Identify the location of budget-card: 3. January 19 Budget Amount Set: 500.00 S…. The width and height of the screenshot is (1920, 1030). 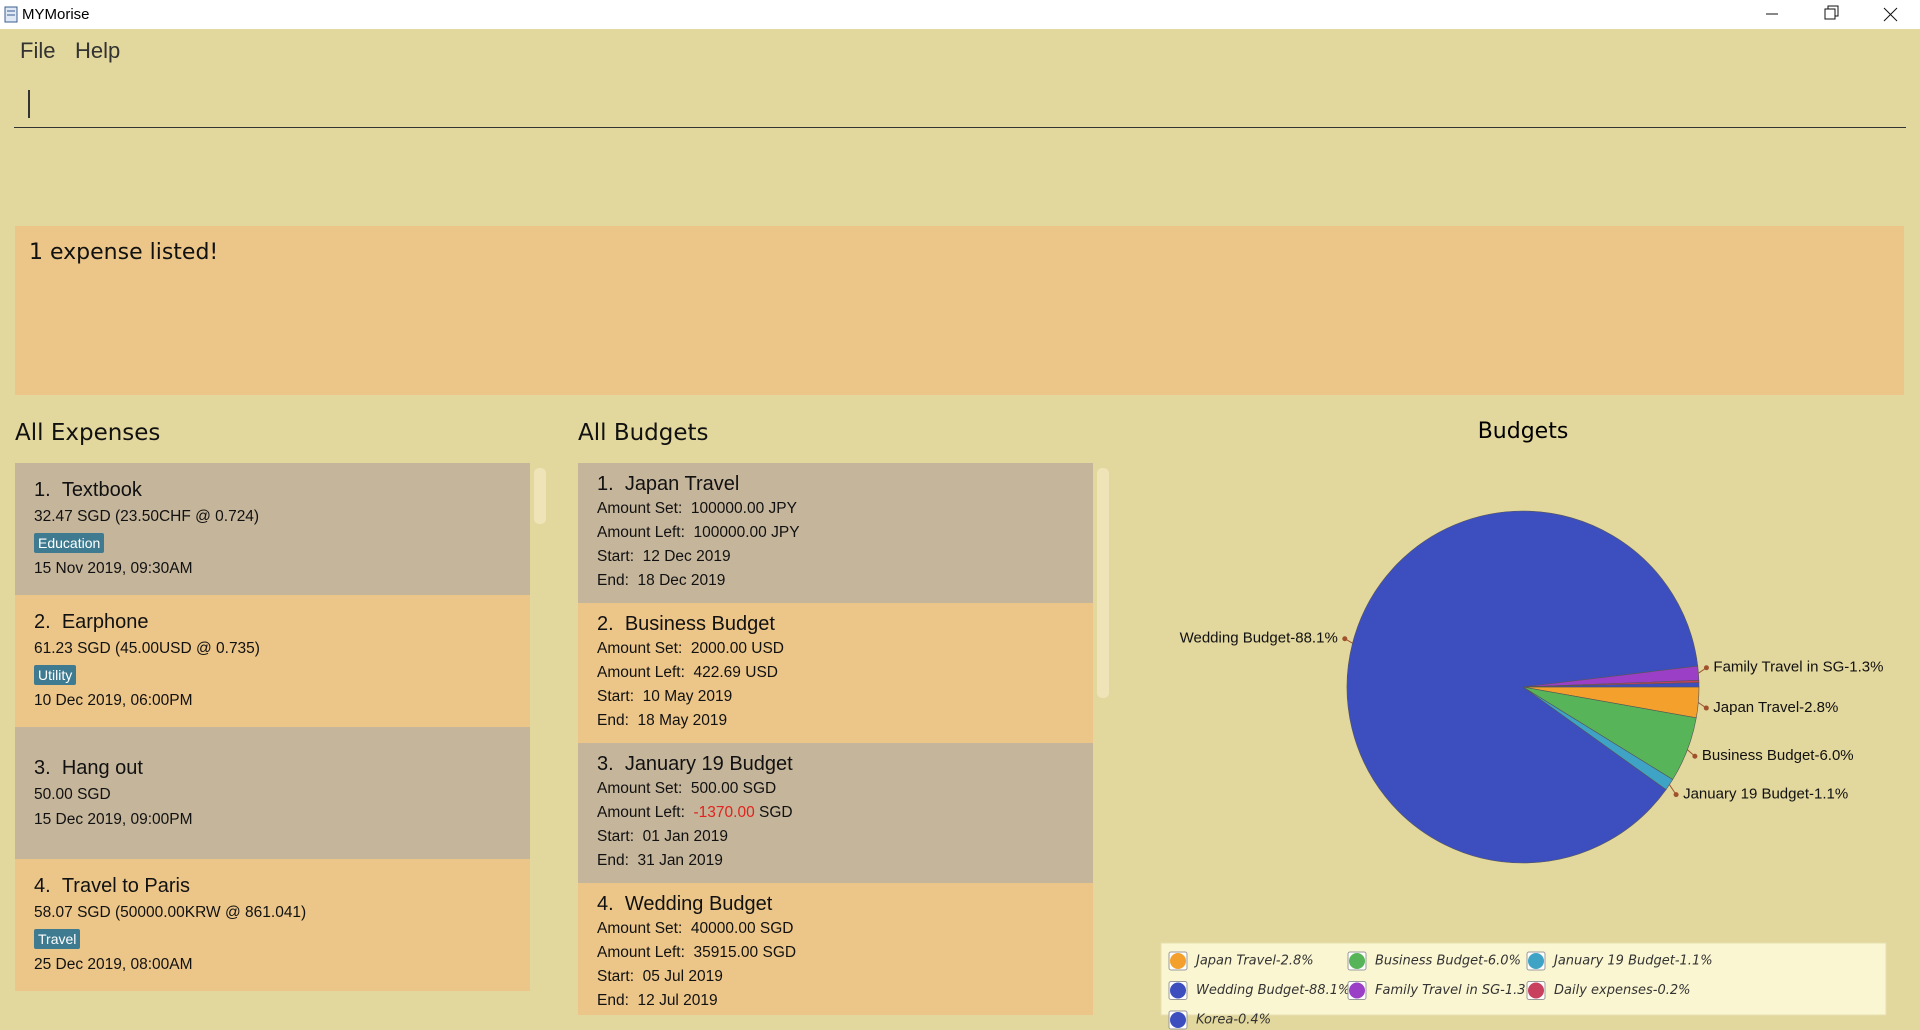
(835, 813).